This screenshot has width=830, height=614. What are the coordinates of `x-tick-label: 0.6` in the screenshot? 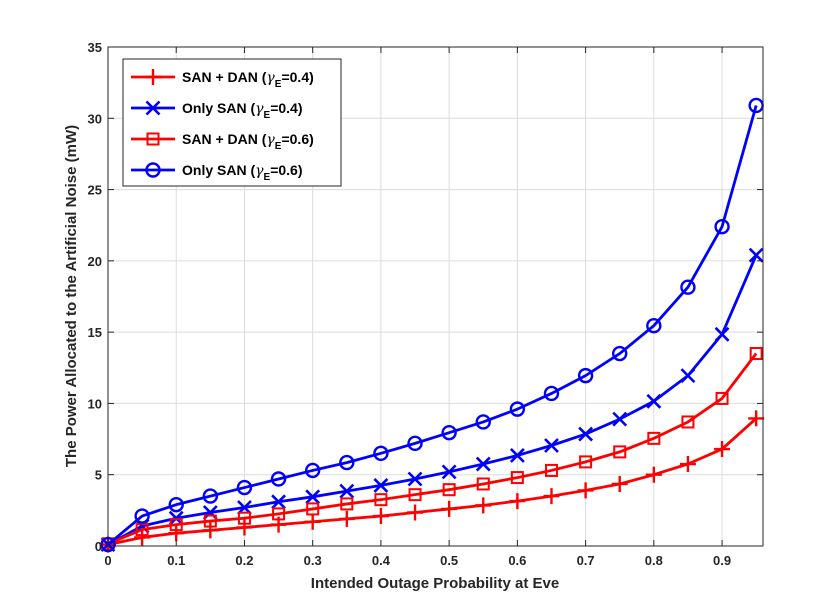 It's located at (517, 560).